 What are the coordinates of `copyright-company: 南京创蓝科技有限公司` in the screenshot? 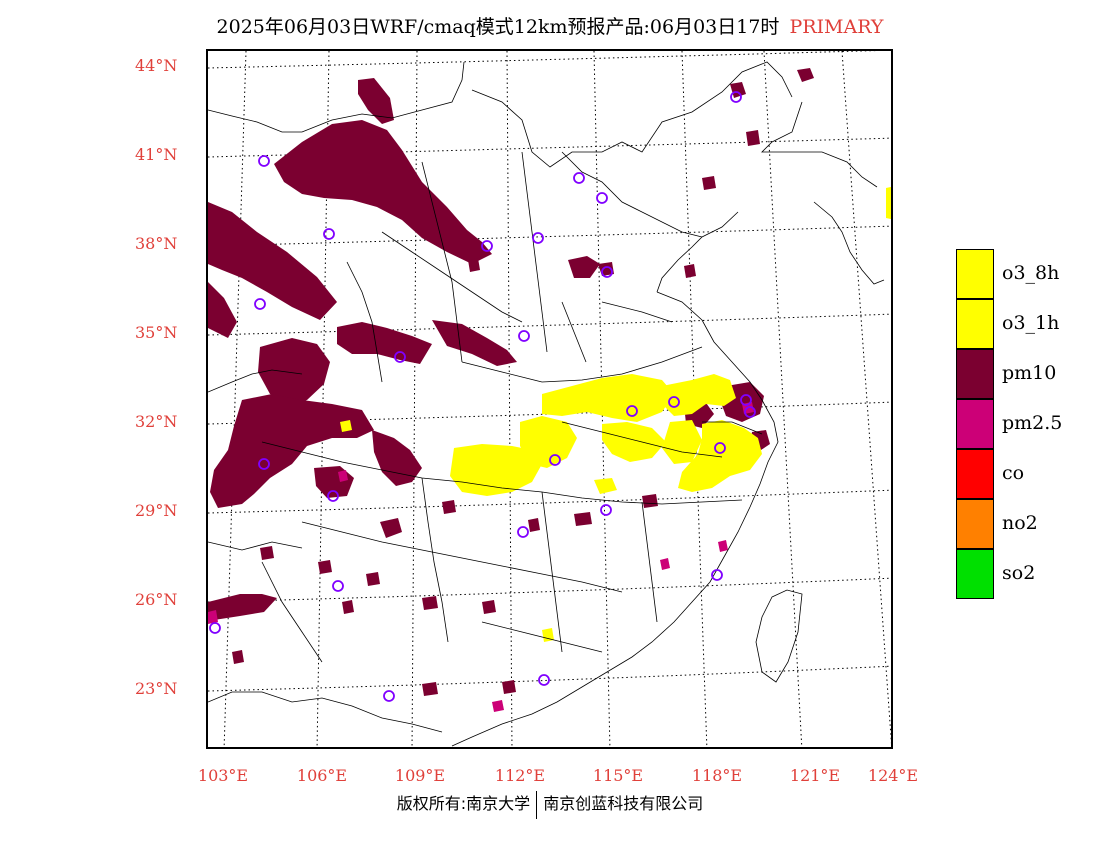 It's located at (623, 803).